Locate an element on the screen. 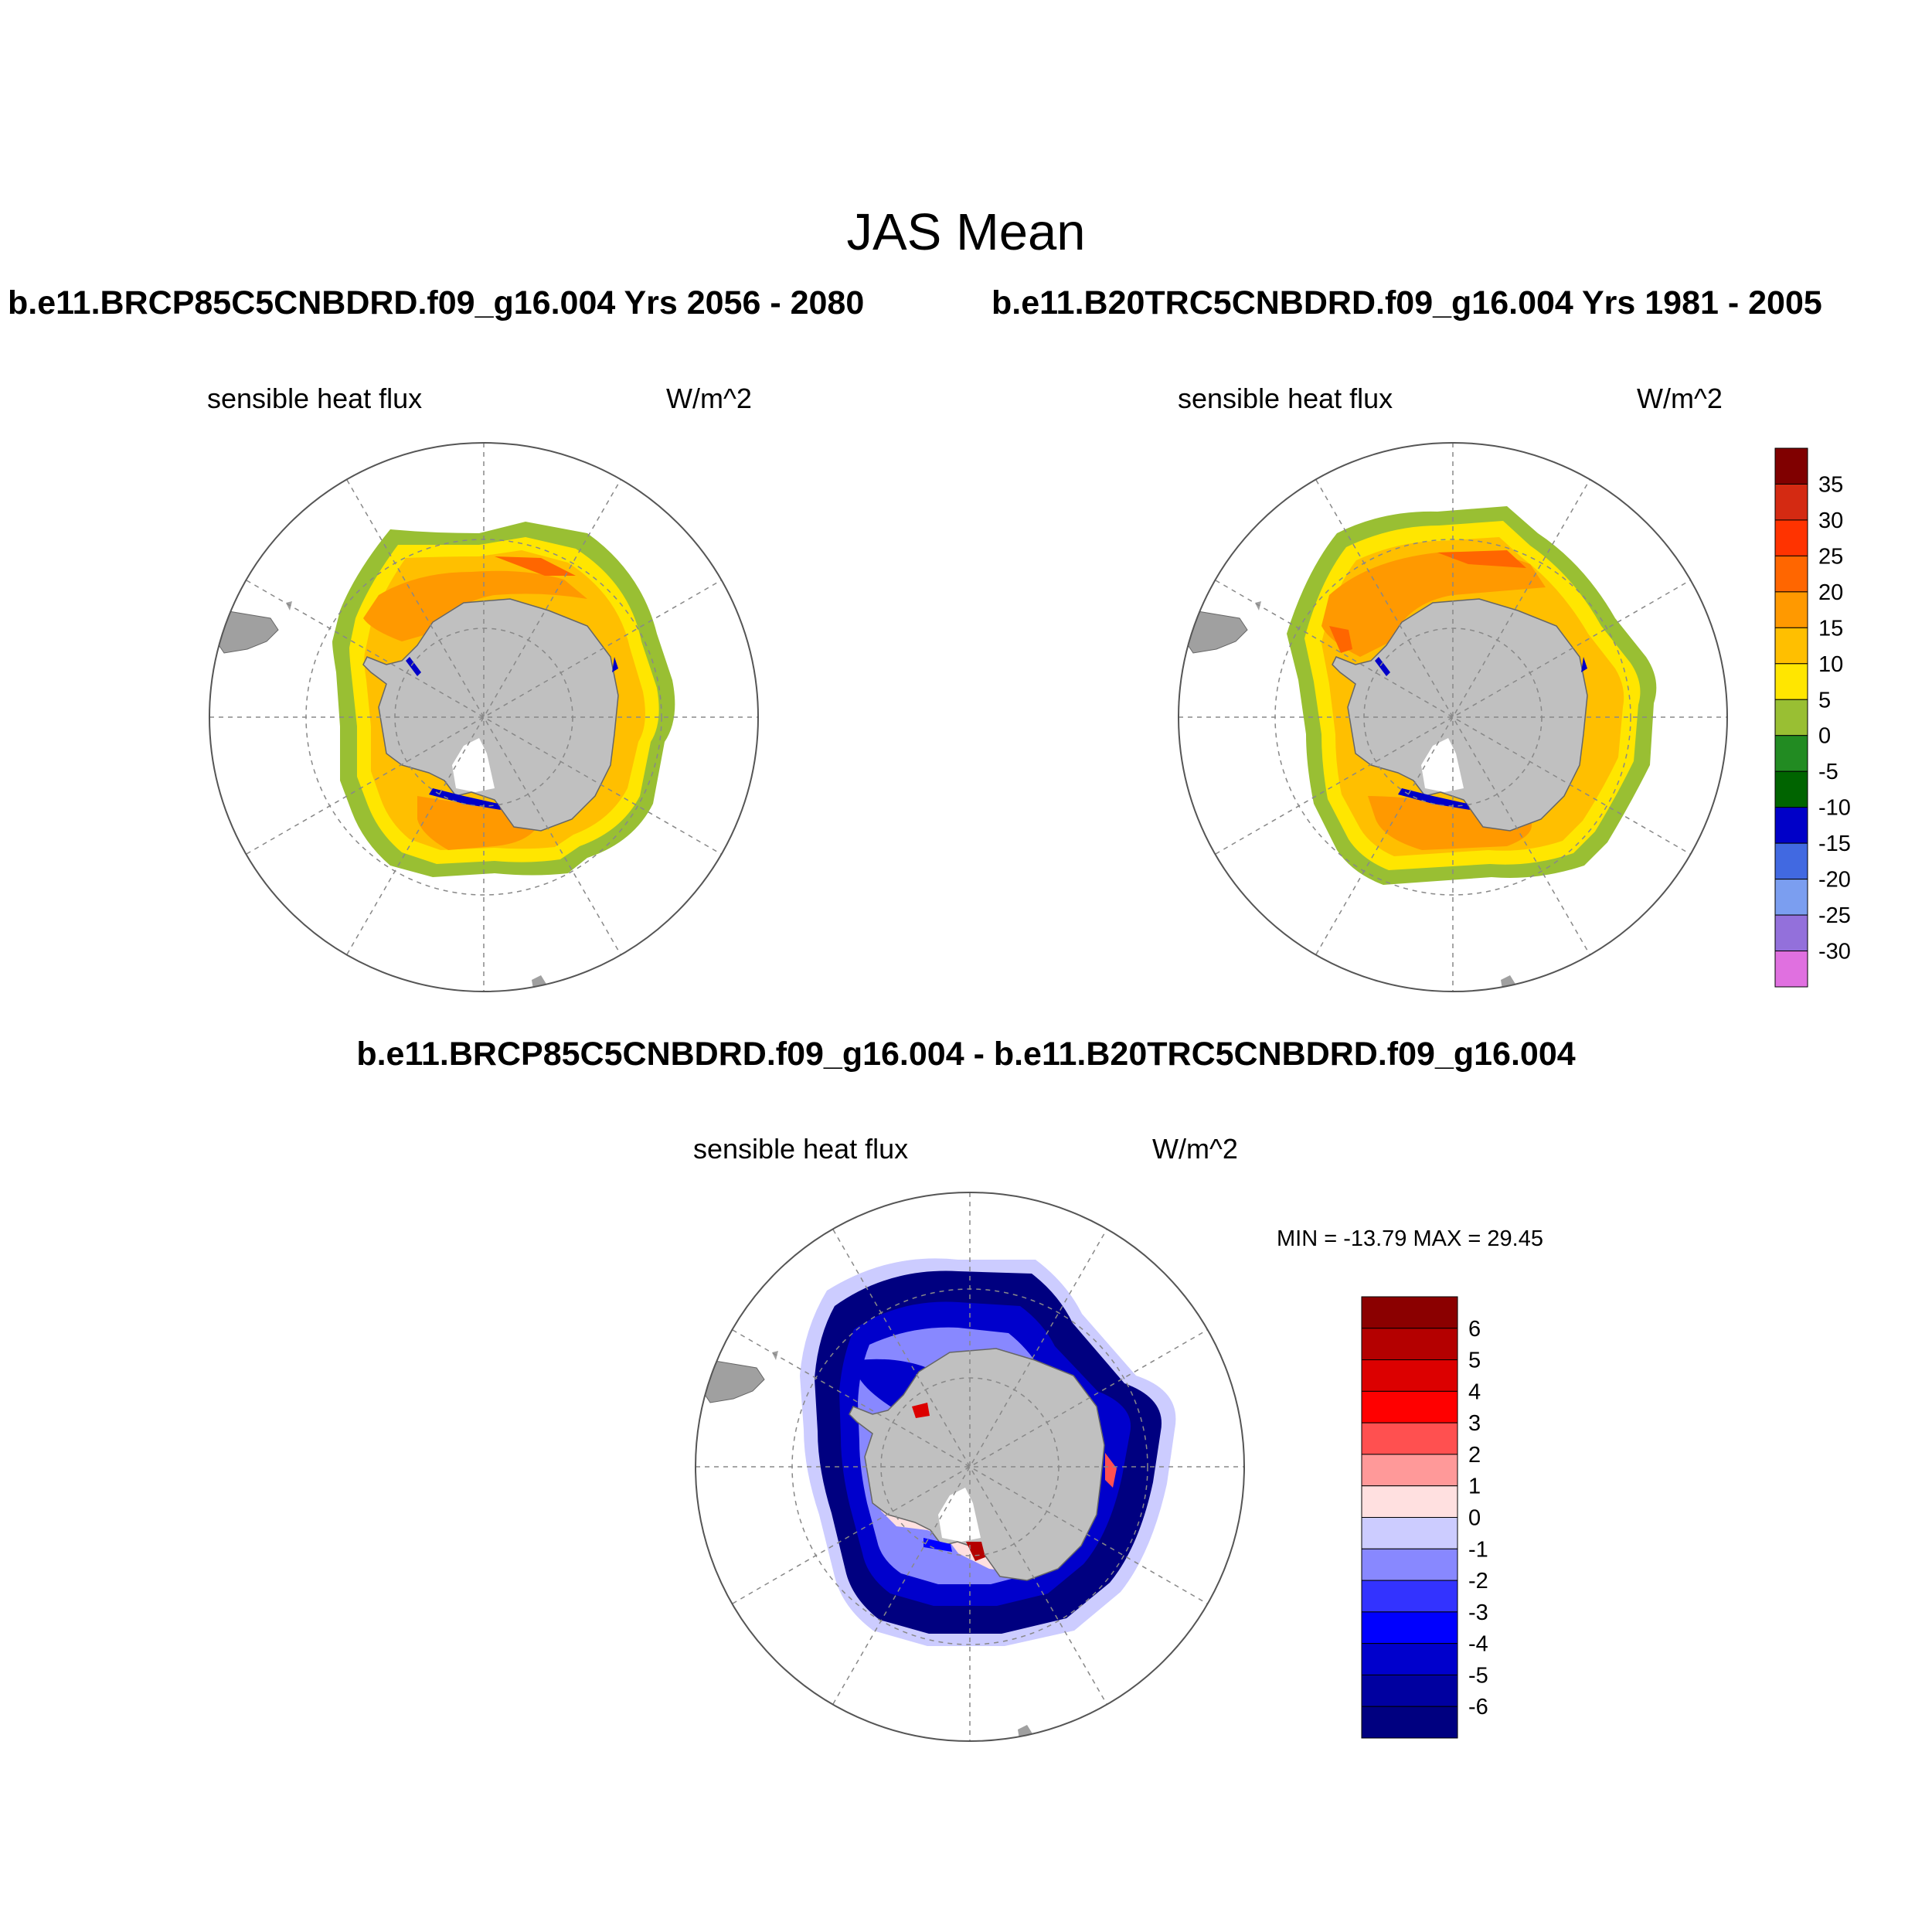 This screenshot has width=1932, height=1932. colorbar-diff-tick-label: 4 is located at coordinates (1475, 1391).